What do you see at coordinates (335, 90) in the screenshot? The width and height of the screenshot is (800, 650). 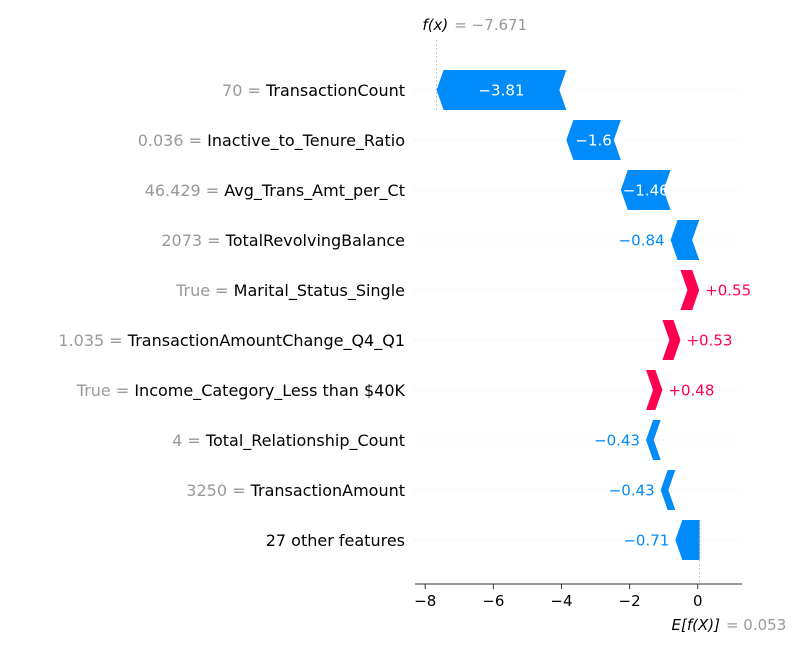 I see `feature-name: TransactionCount` at bounding box center [335, 90].